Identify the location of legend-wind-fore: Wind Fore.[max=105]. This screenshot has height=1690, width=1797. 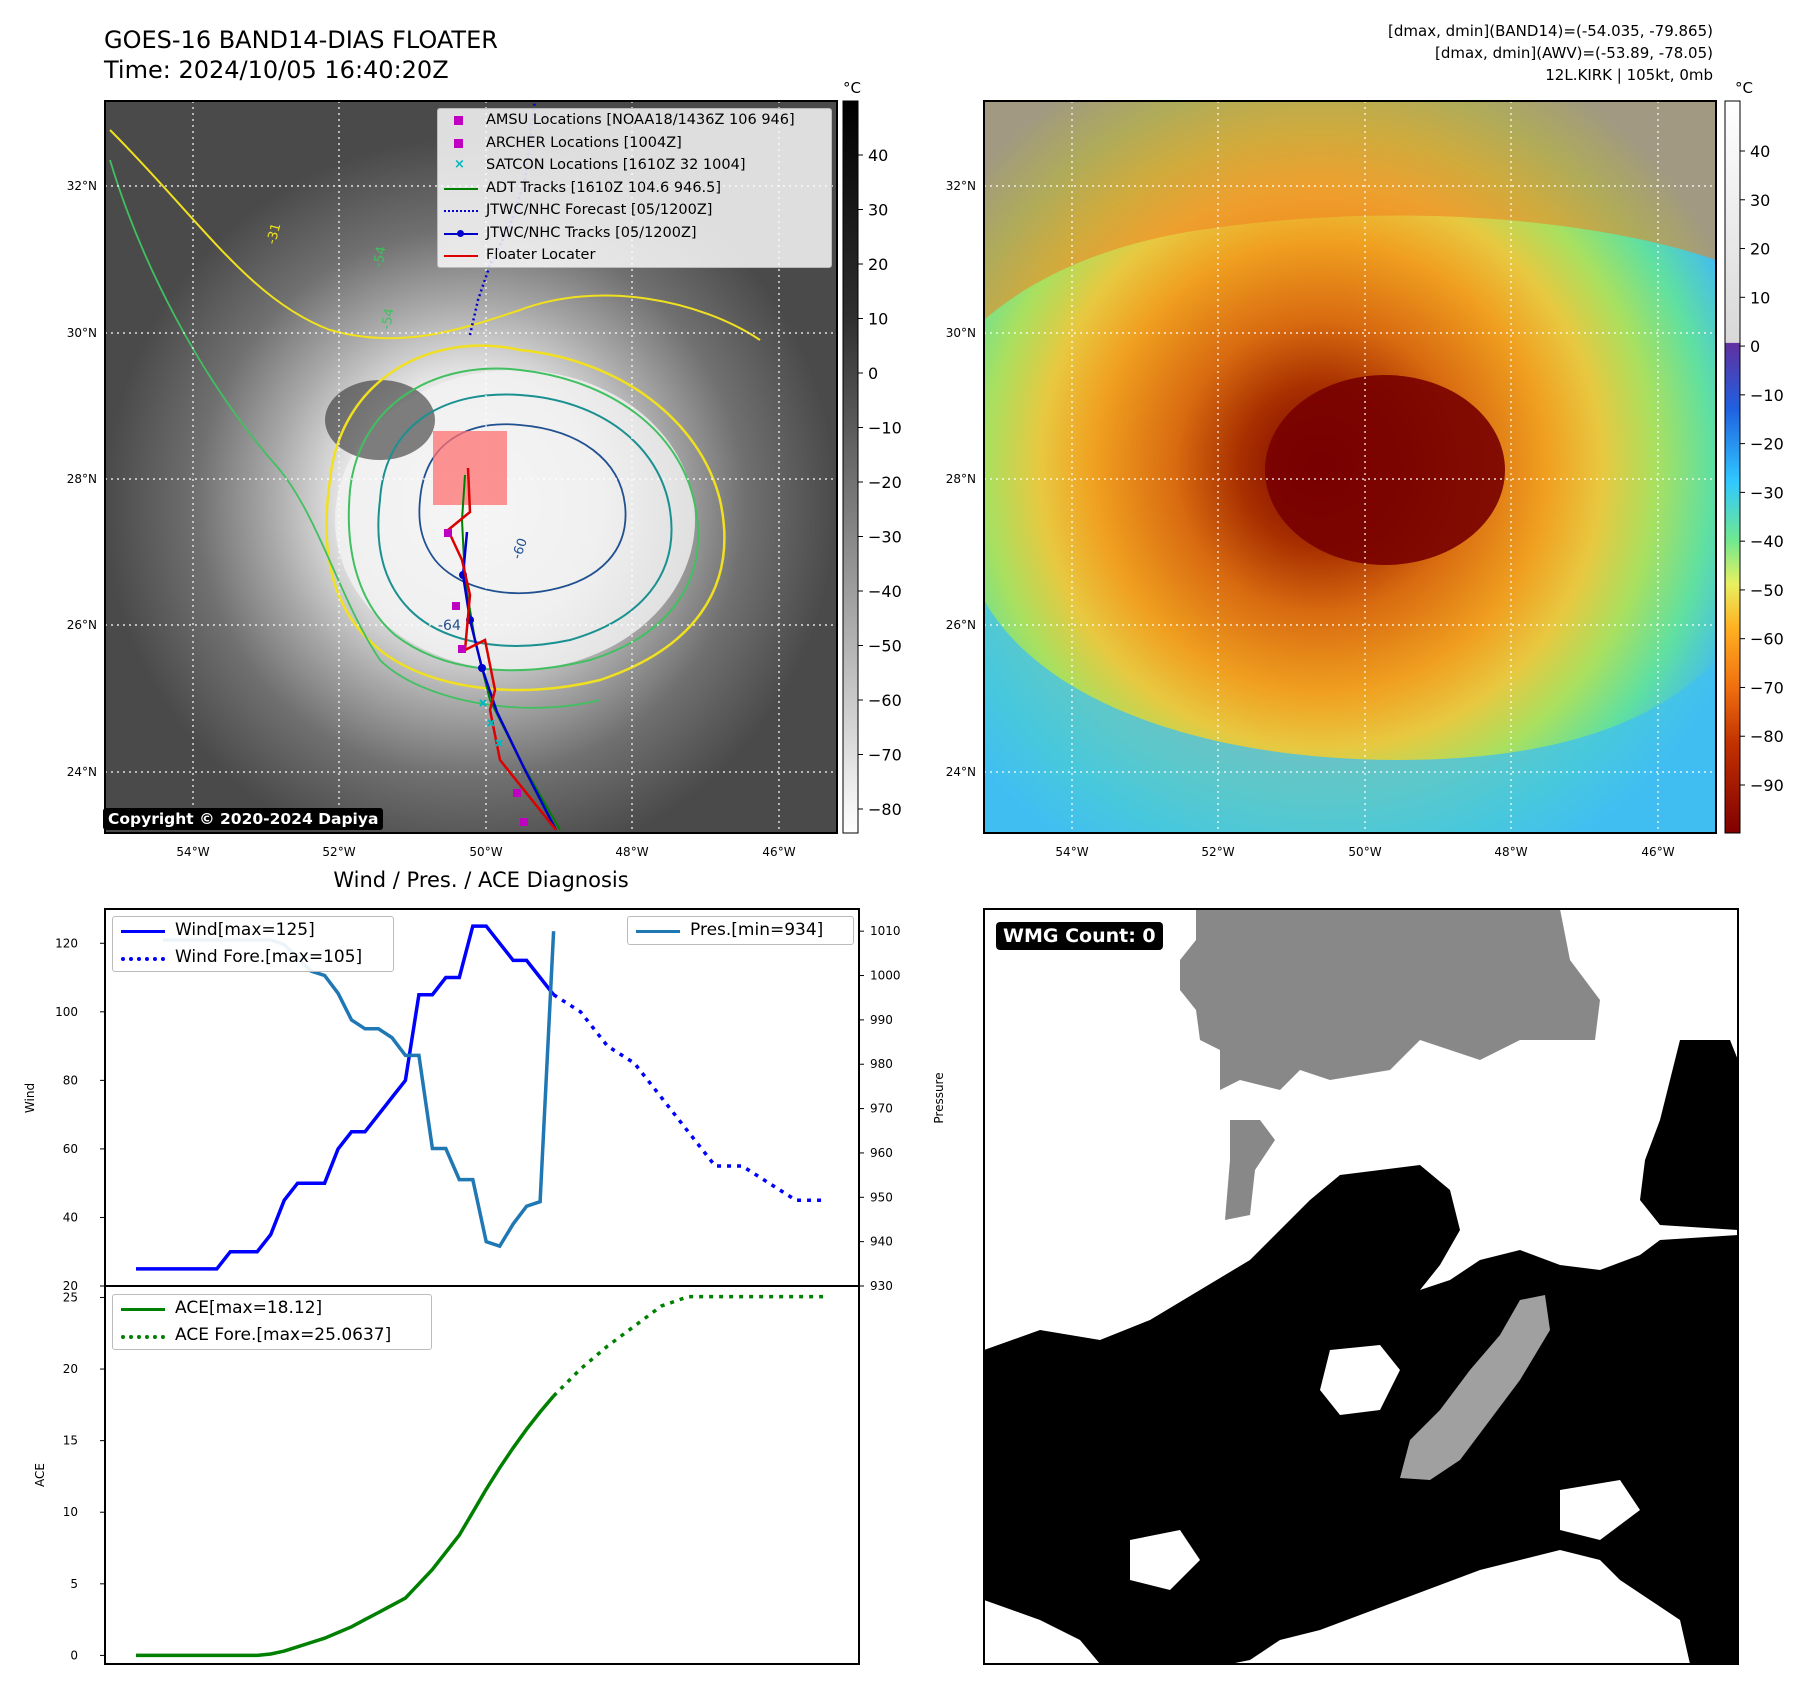
(253, 957).